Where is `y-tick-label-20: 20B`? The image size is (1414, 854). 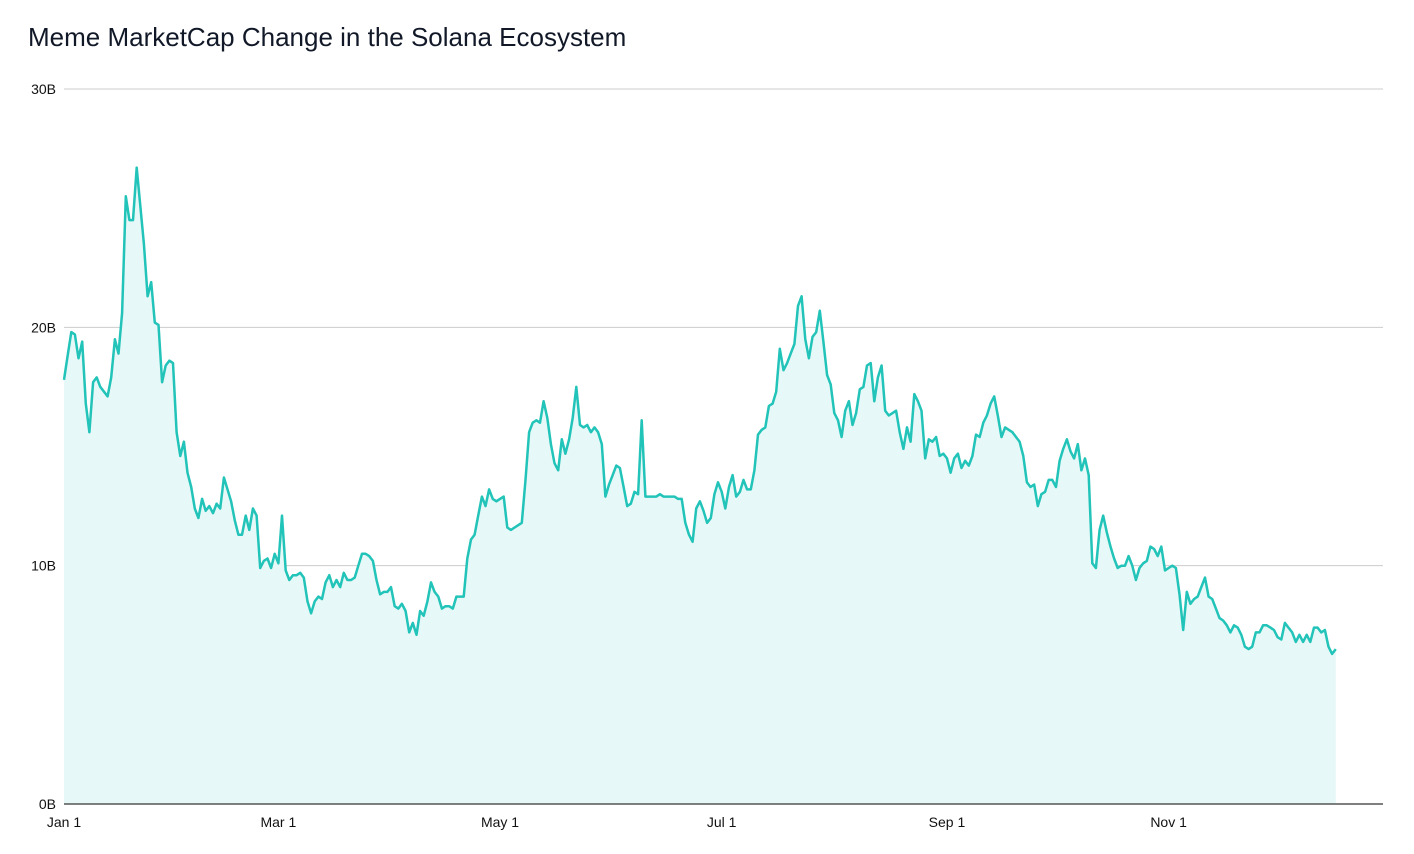 y-tick-label-20: 20B is located at coordinates (43, 327).